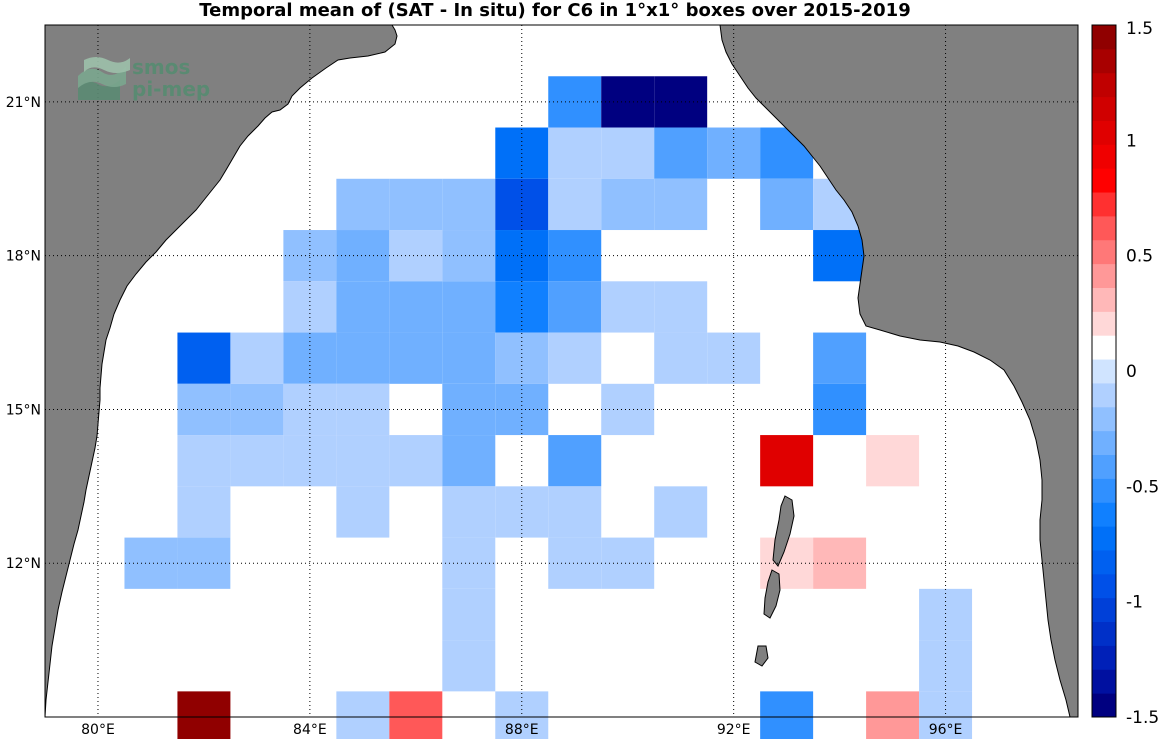 Image resolution: width=1162 pixels, height=739 pixels. I want to click on colorbar-tick-label: 0, so click(1131, 372).